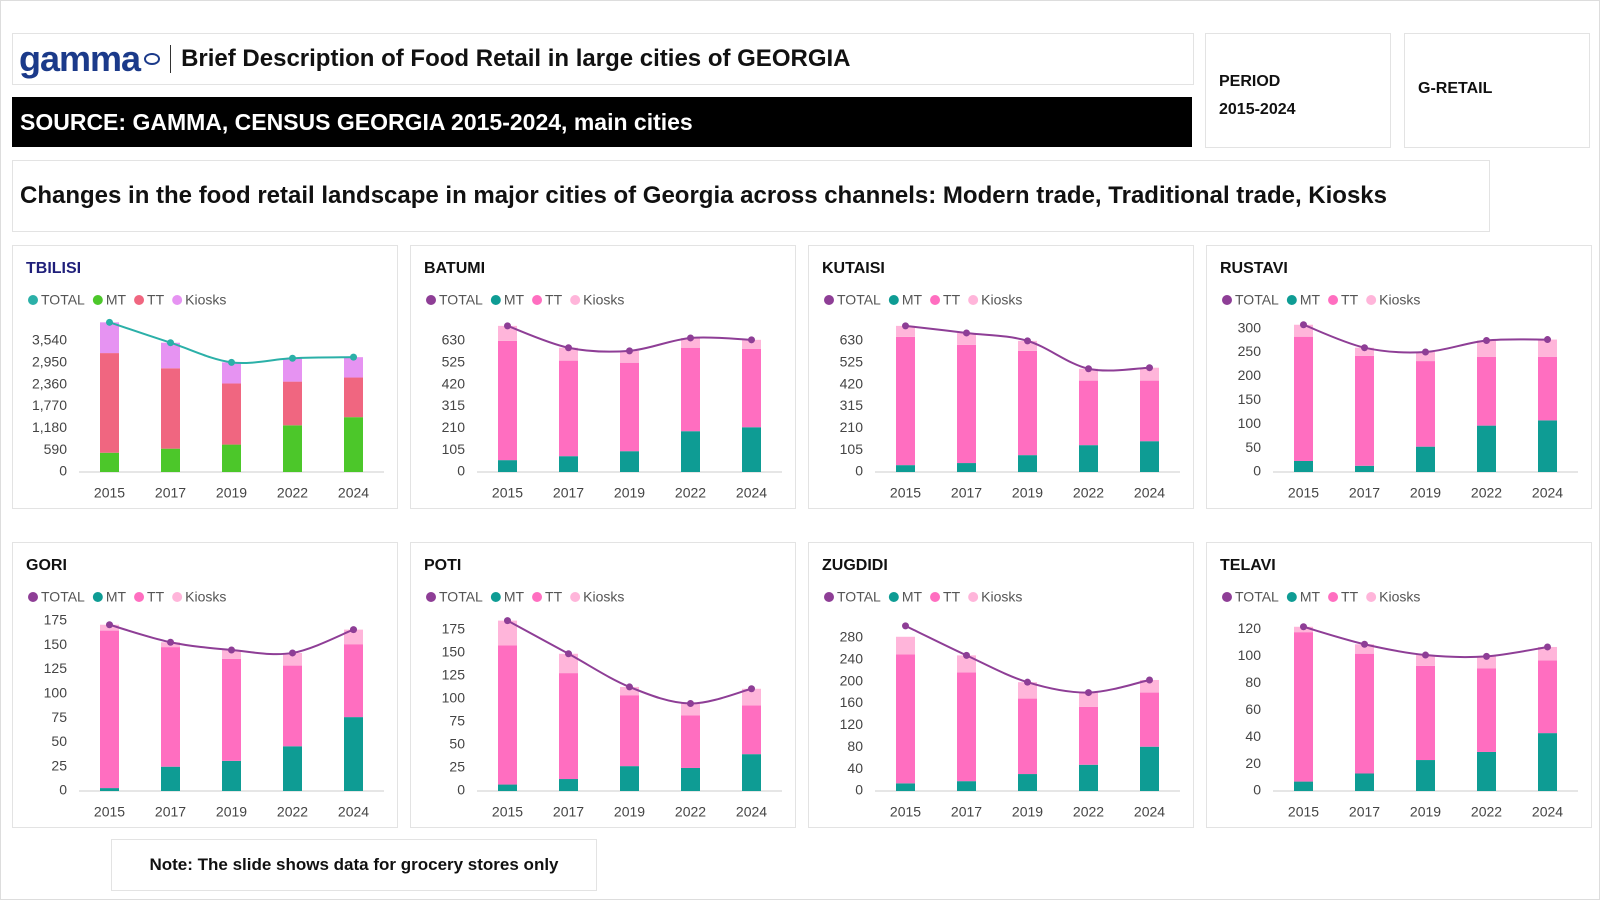 This screenshot has width=1600, height=900. What do you see at coordinates (59, 741) in the screenshot?
I see `y-tick-label: 50` at bounding box center [59, 741].